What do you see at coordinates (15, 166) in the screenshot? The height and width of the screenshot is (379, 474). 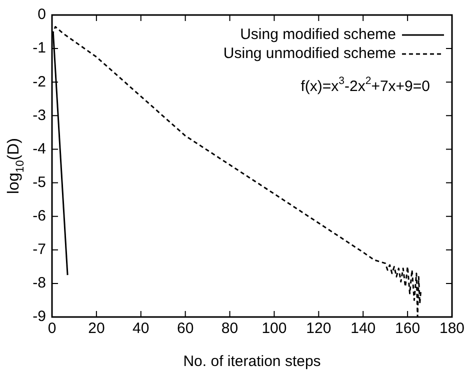 I see `y-axis-title: log10(D)` at bounding box center [15, 166].